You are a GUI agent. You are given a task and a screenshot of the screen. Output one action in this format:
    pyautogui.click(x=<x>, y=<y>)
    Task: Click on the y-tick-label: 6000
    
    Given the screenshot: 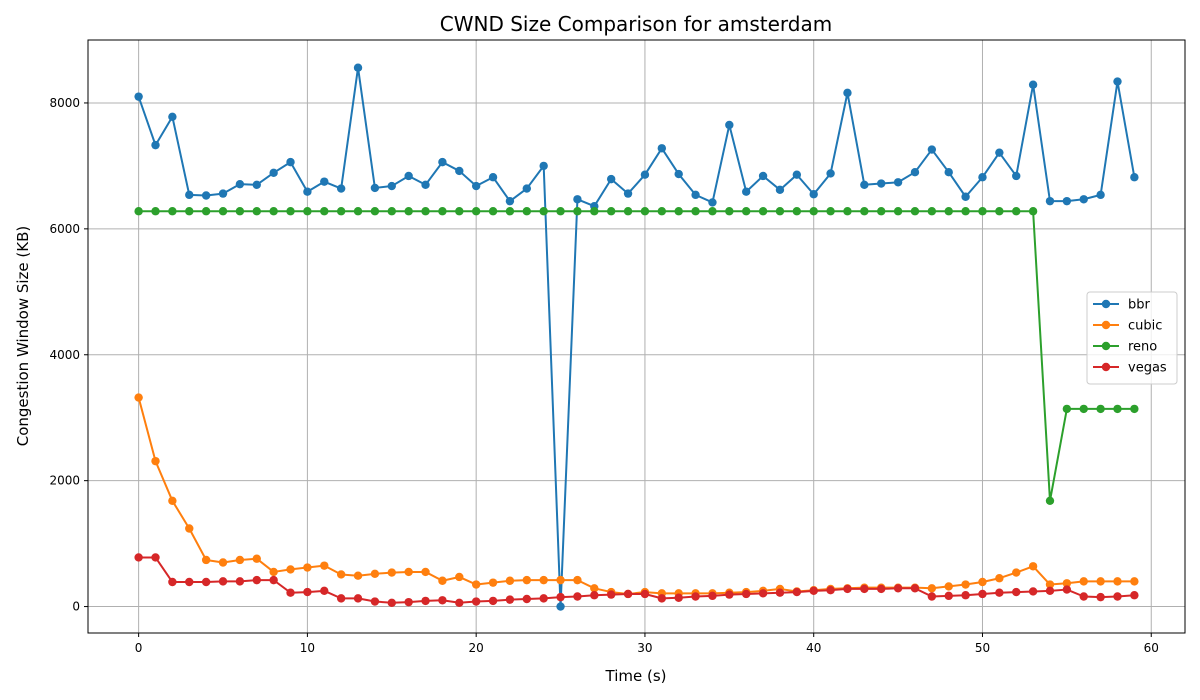 What is the action you would take?
    pyautogui.click(x=64, y=229)
    